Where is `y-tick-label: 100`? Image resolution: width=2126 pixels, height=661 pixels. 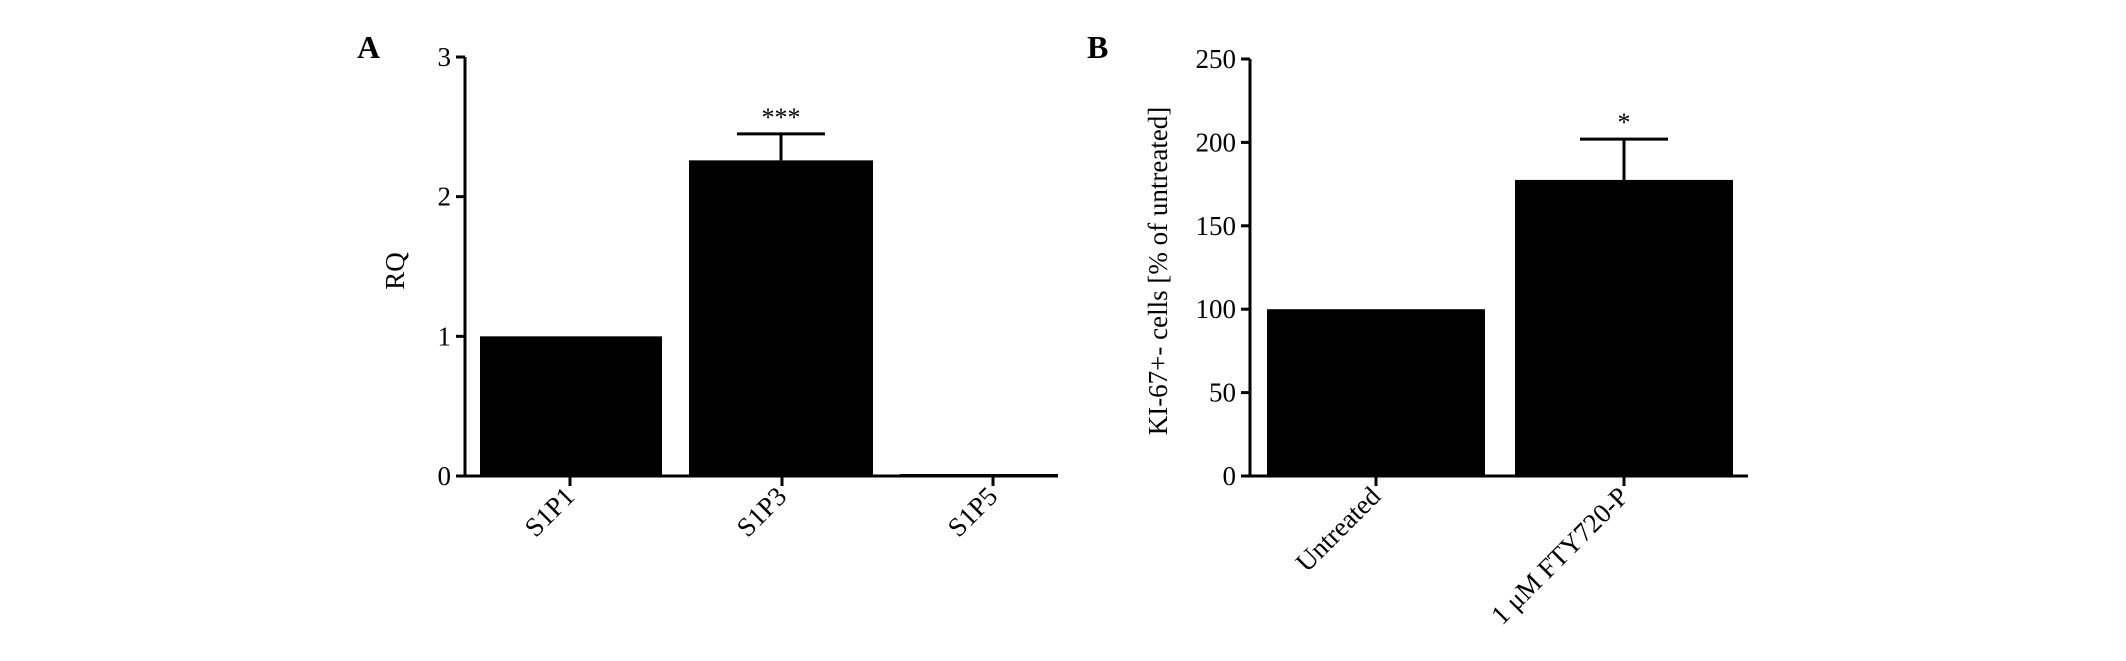 y-tick-label: 100 is located at coordinates (1216, 309).